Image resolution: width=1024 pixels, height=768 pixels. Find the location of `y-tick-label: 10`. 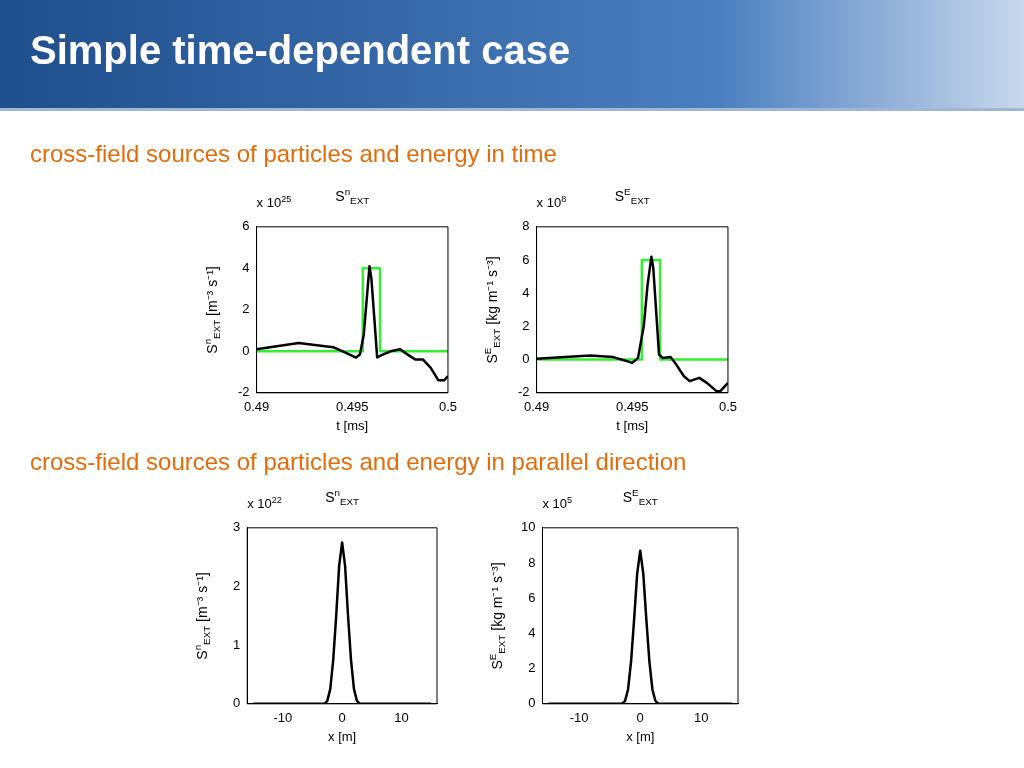

y-tick-label: 10 is located at coordinates (528, 527).